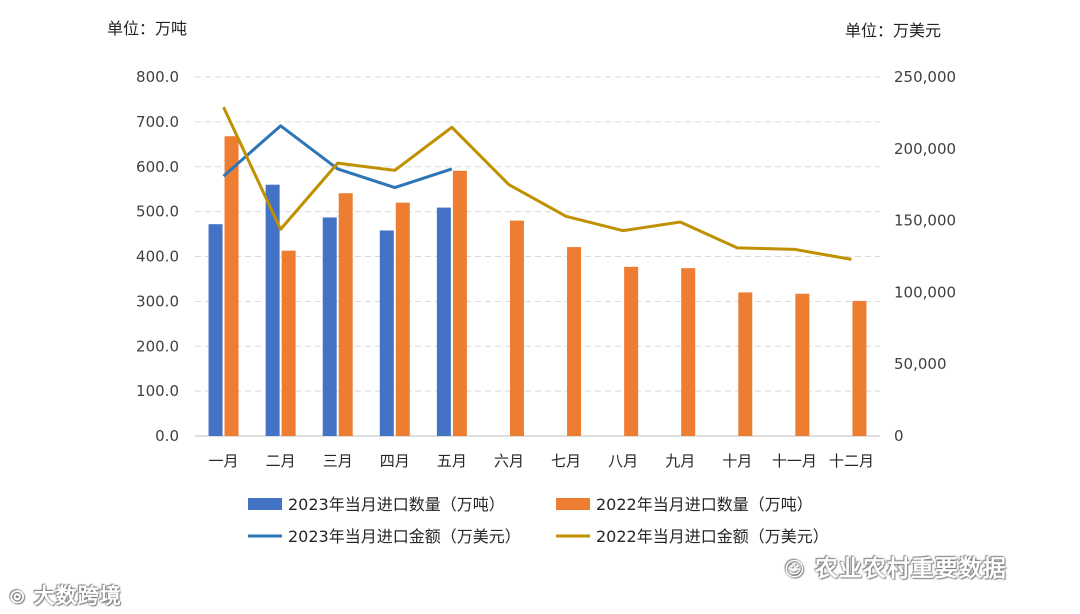 Image resolution: width=1080 pixels, height=614 pixels. I want to click on left-axis-unit: 单位：万吨, so click(147, 28).